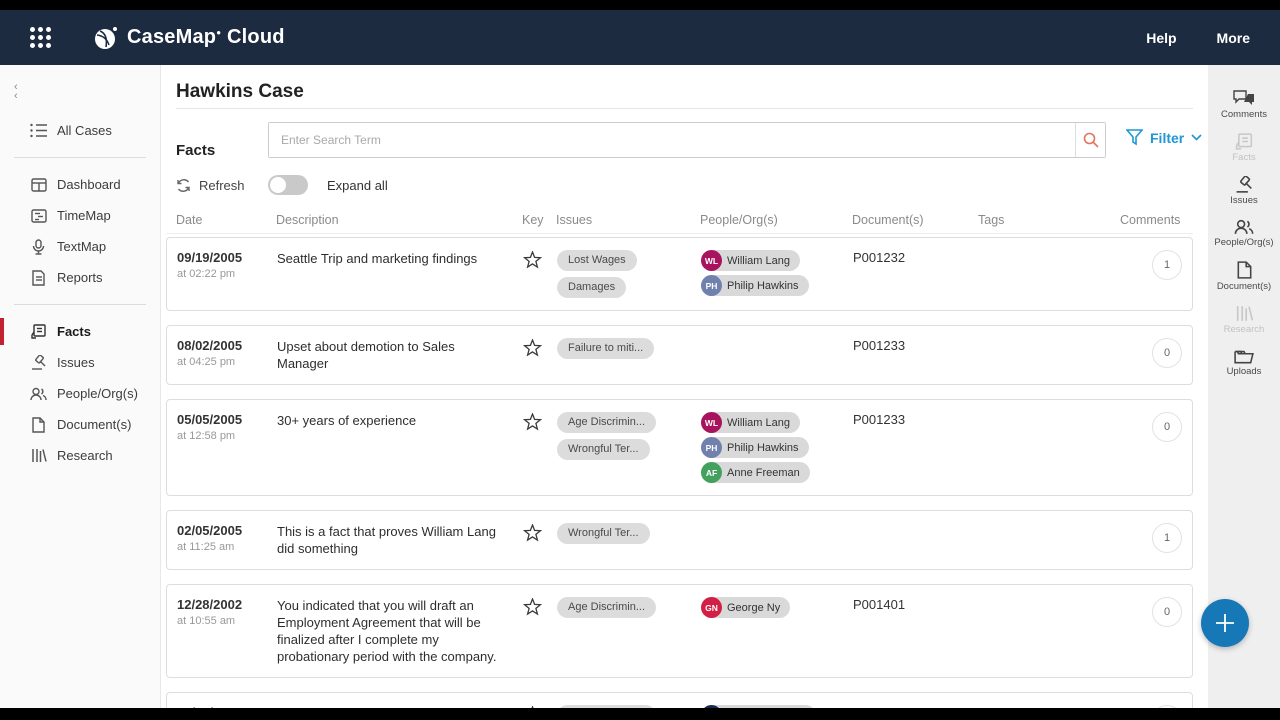 Image resolution: width=1280 pixels, height=720 pixels. I want to click on right-item-comments: Comments, so click(1244, 105).